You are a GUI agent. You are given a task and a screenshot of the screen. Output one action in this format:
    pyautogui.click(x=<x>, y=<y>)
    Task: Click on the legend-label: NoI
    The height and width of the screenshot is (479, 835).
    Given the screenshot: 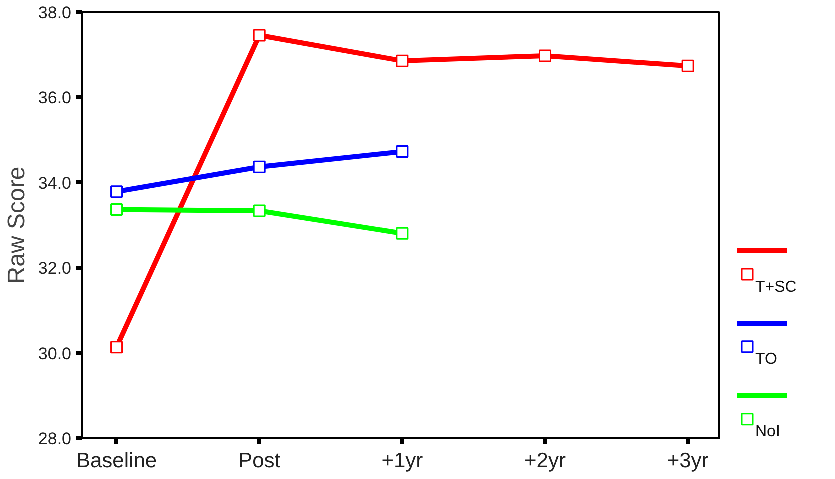 What is the action you would take?
    pyautogui.click(x=768, y=432)
    